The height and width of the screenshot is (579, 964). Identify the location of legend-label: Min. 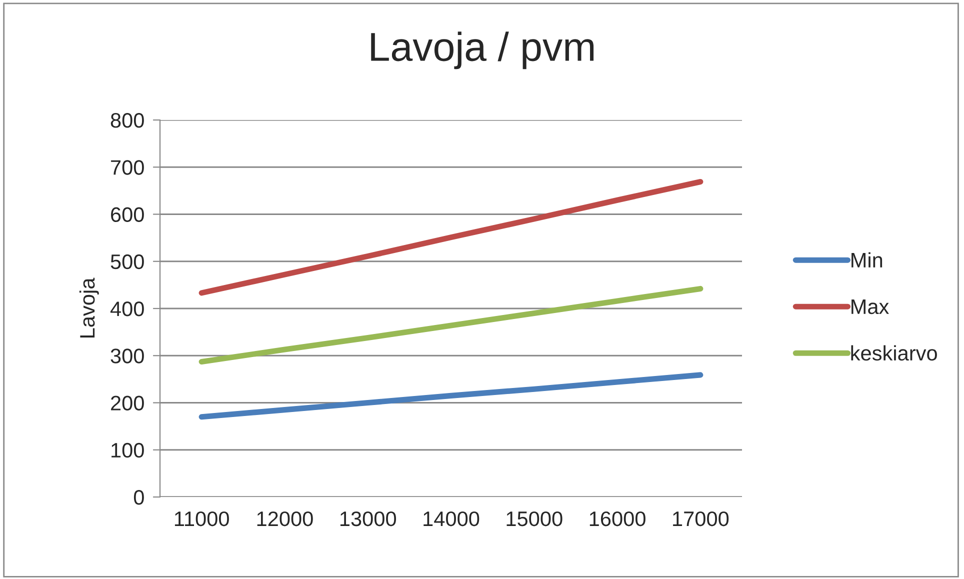
(867, 260).